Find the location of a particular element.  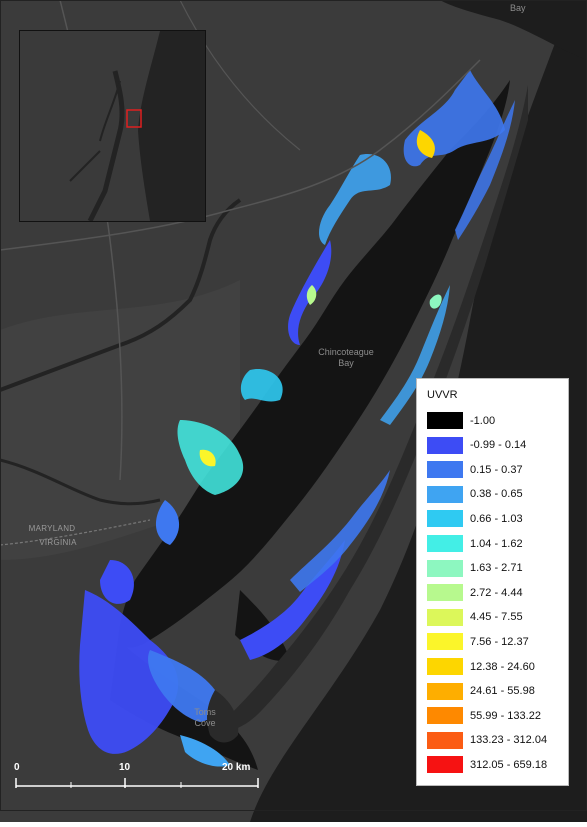

legend-label: 24.61 - 55.98 is located at coordinates (502, 691).